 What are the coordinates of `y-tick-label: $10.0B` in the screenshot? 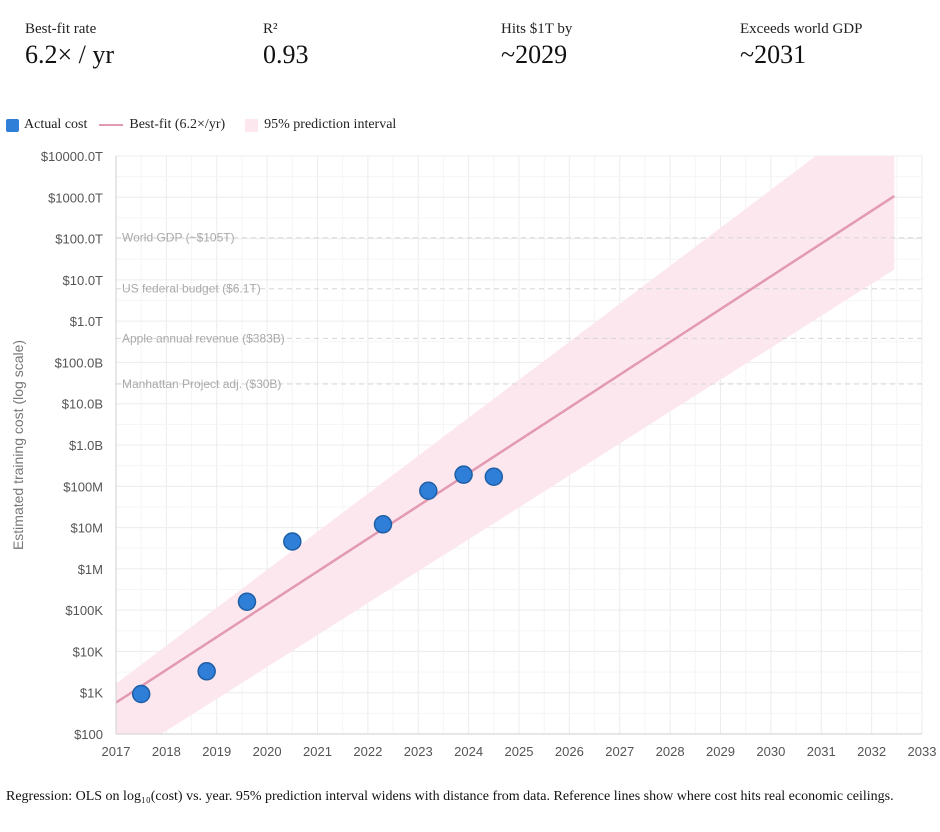 It's located at (82, 404).